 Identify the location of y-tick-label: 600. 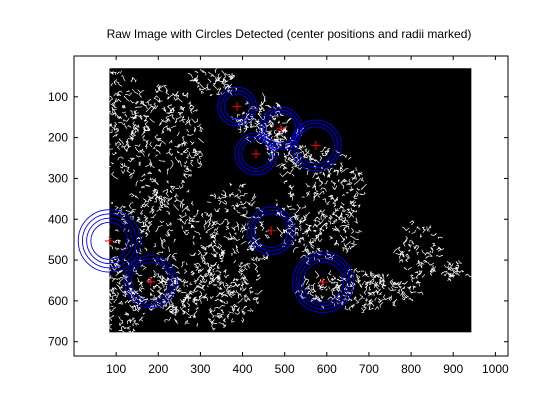
(58, 301).